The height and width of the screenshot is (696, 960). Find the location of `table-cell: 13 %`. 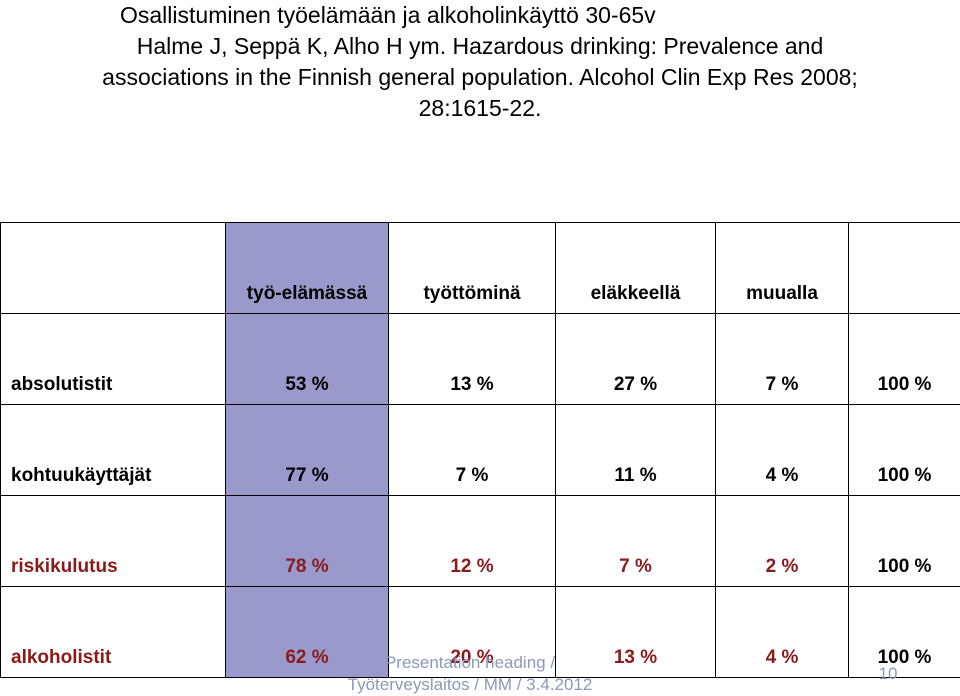

table-cell: 13 % is located at coordinates (472, 359).